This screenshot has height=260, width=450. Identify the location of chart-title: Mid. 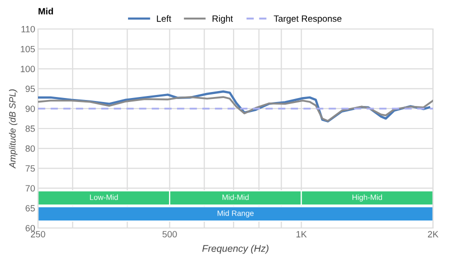
(45, 11).